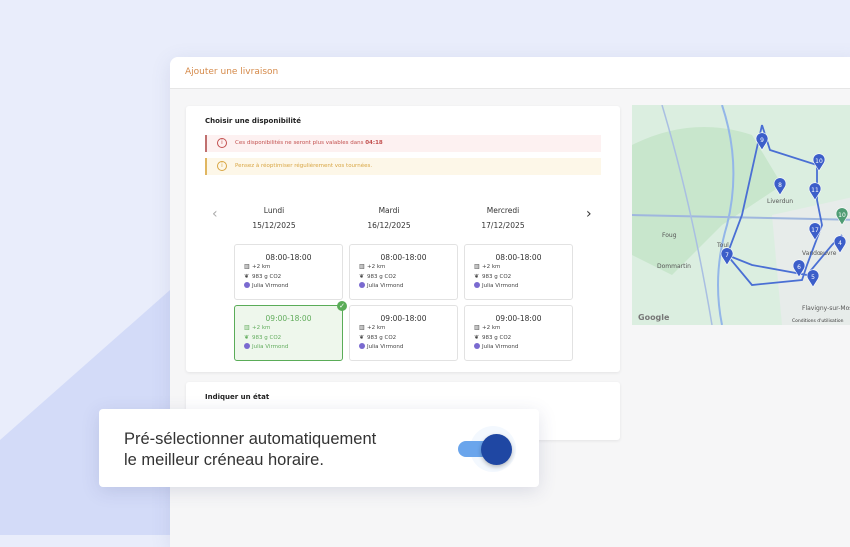  I want to click on toast-line-2: le meilleur créneau horaire., so click(224, 460).